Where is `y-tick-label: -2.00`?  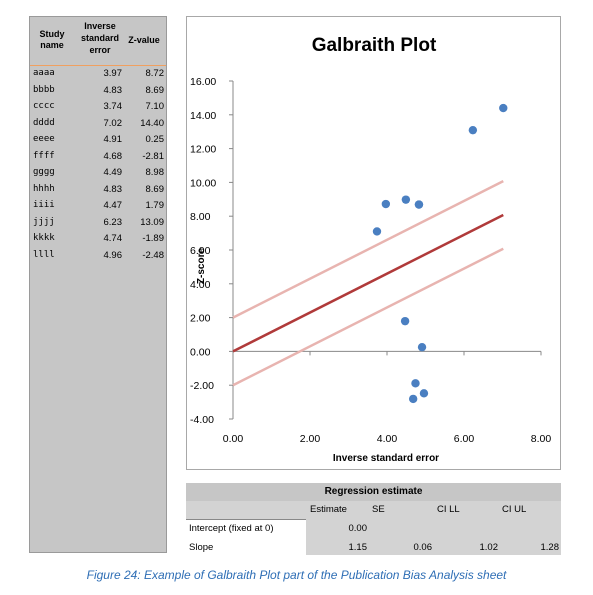 y-tick-label: -2.00 is located at coordinates (202, 386).